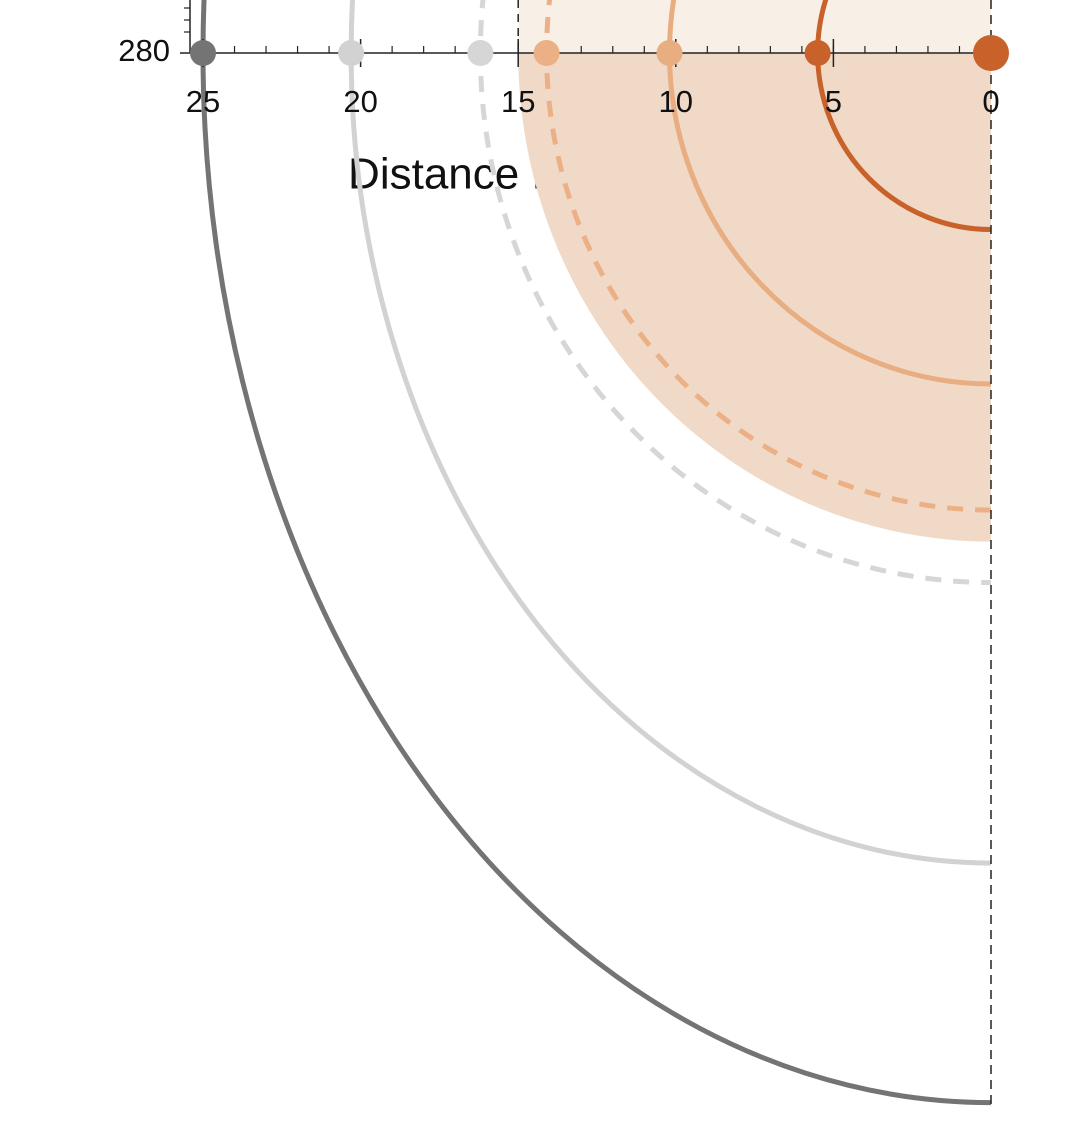 This screenshot has height=1128, width=1068. Describe the element at coordinates (360, 101) in the screenshot. I see `x-tick-label: 20` at that location.